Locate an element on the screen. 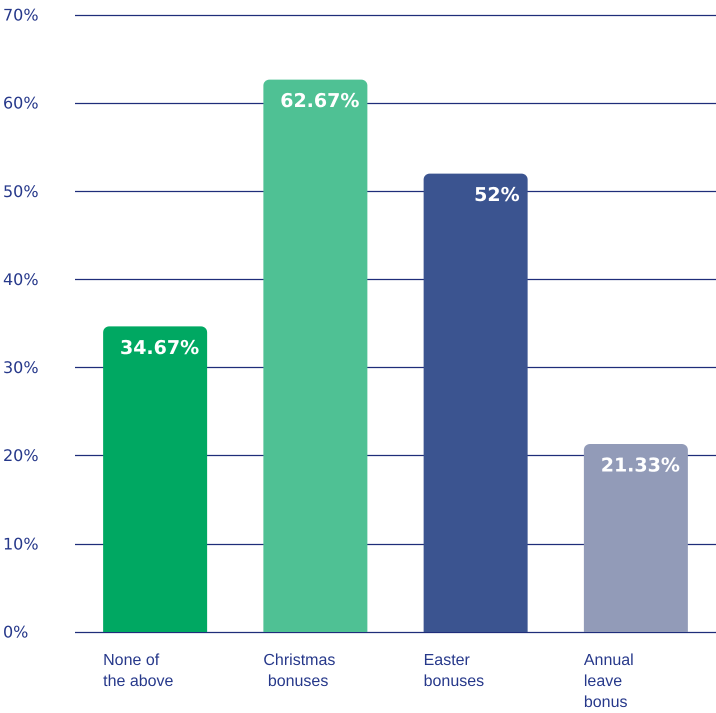 This screenshot has width=716, height=713. data-label: 21.33% is located at coordinates (640, 465).